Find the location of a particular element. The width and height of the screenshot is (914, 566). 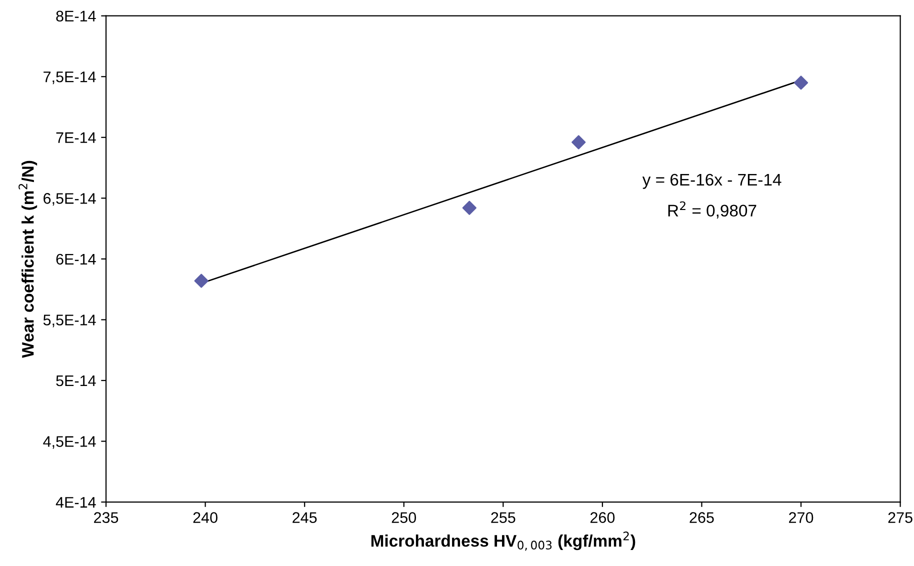

x-tick-label: 240 is located at coordinates (205, 517).